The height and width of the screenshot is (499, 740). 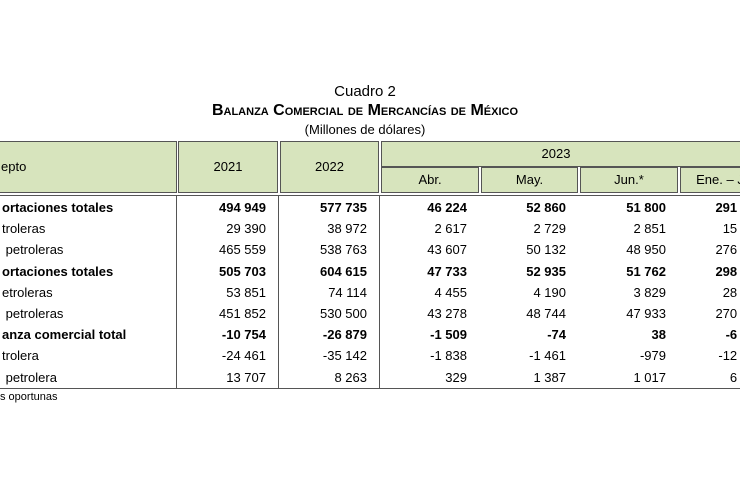 I want to click on cell-value: 52 860, so click(x=546, y=207).